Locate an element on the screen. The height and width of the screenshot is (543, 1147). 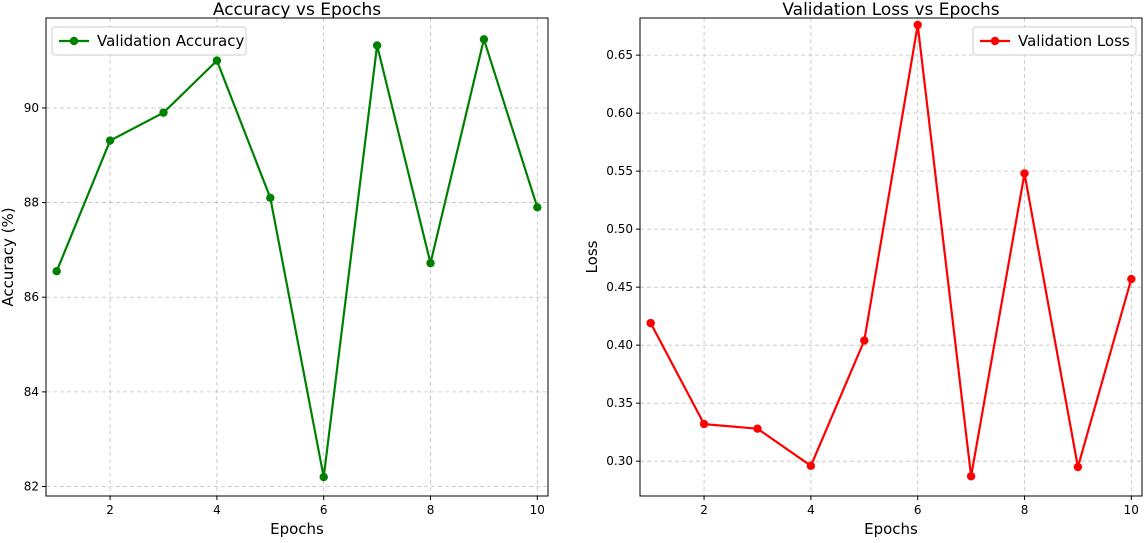
loss-y-tick-label: 0.65 is located at coordinates (619, 55).